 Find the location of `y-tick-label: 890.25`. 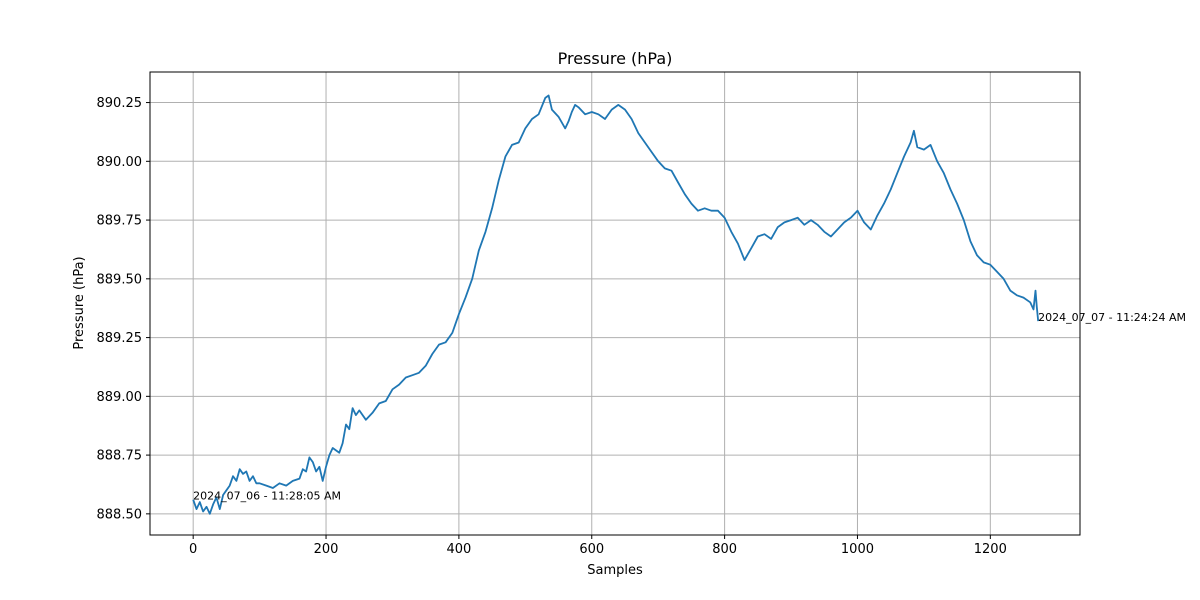

y-tick-label: 890.25 is located at coordinates (120, 103).